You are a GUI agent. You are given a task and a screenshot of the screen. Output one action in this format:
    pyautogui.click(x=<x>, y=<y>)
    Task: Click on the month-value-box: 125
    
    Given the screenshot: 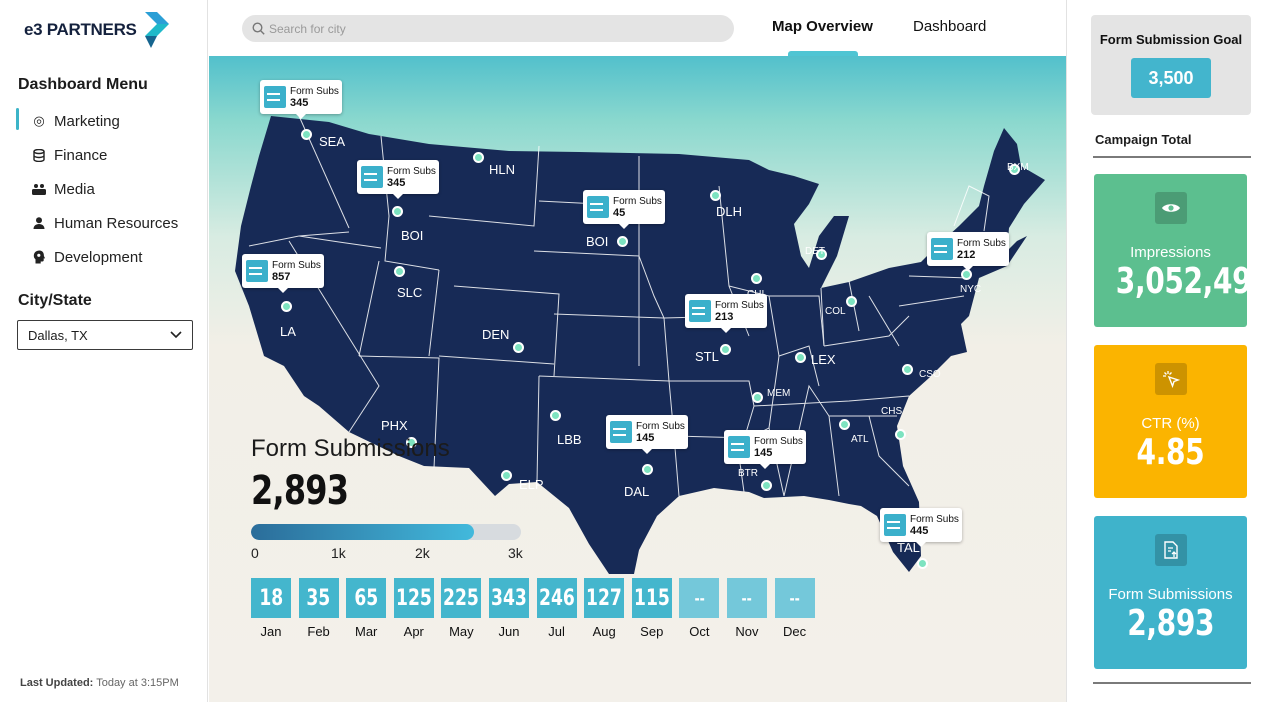 What is the action you would take?
    pyautogui.click(x=413, y=598)
    